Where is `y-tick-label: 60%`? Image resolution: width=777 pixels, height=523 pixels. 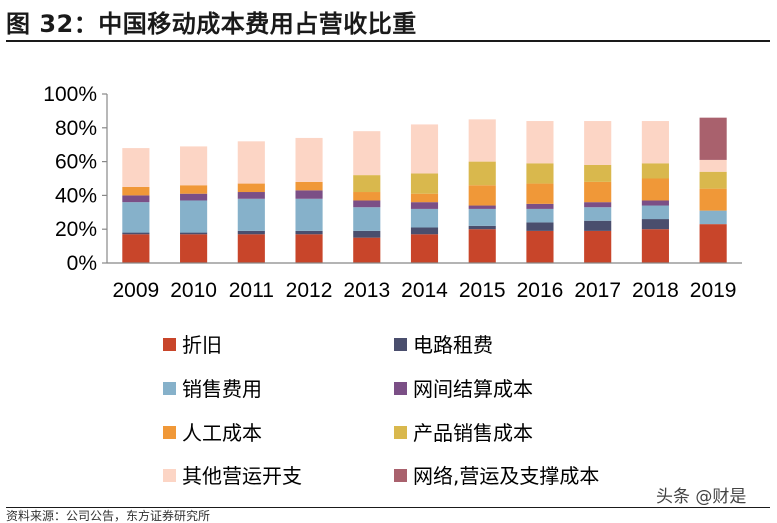 y-tick-label: 60% is located at coordinates (76, 162).